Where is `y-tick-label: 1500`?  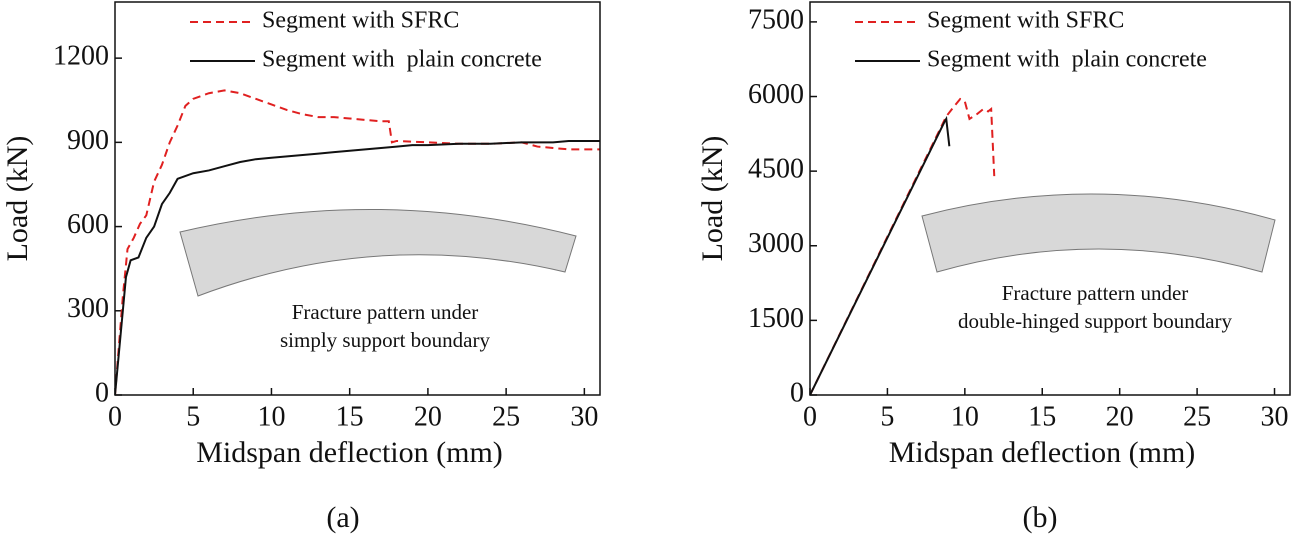
y-tick-label: 1500 is located at coordinates (776, 318).